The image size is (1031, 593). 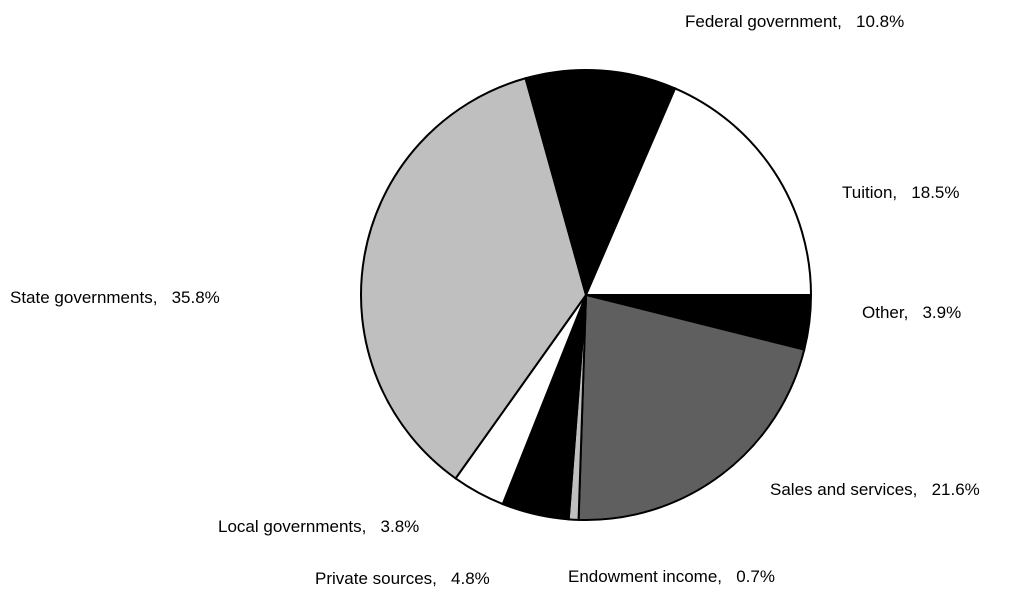 I want to click on slice-label-sales-and-services: Sales and services, 21.6%, so click(x=875, y=489).